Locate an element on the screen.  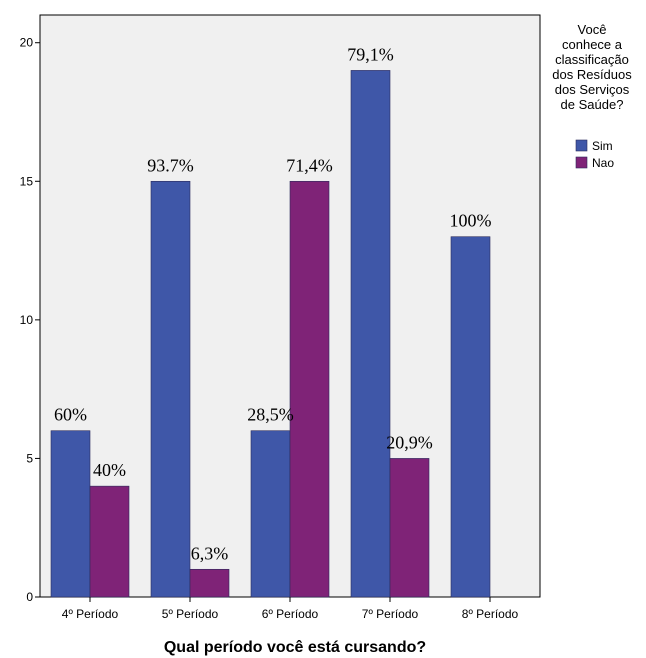
x-tick-label: 7º Período is located at coordinates (390, 614).